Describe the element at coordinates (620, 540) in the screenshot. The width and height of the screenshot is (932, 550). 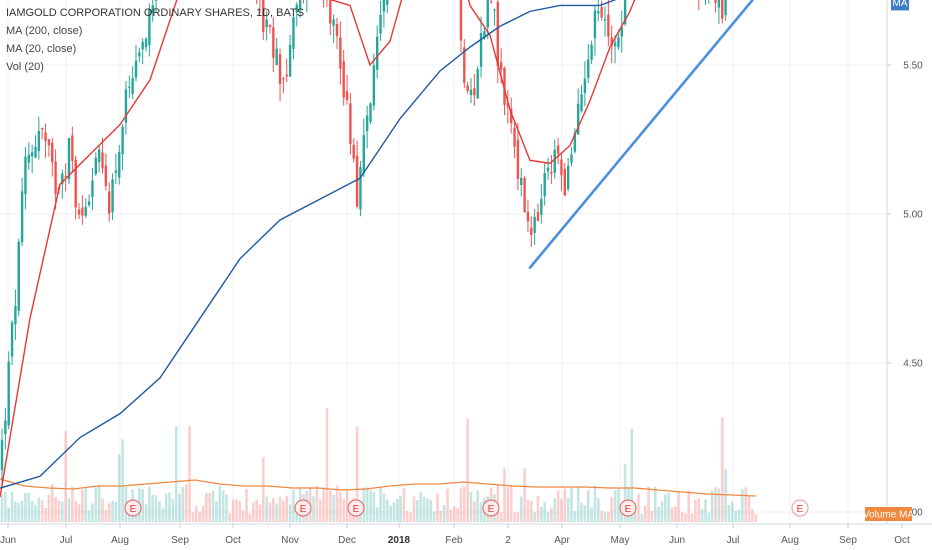
I see `time-tick-label: May` at that location.